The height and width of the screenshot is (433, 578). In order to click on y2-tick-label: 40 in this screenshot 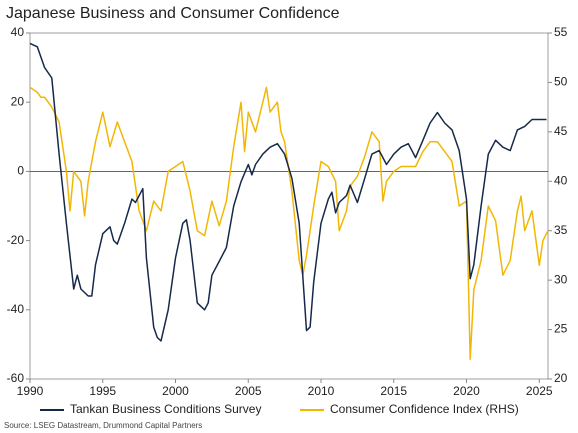, I will do `click(561, 180)`.